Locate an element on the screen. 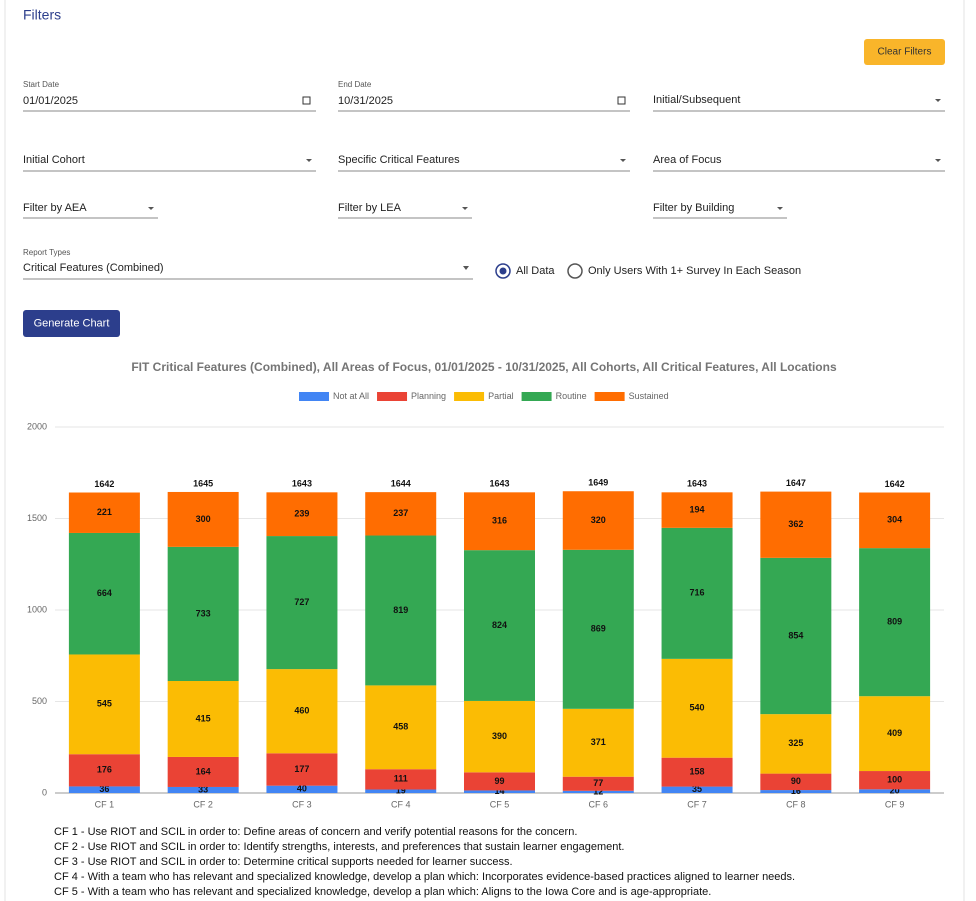 The image size is (976, 901). segment-label: 320 is located at coordinates (598, 520).